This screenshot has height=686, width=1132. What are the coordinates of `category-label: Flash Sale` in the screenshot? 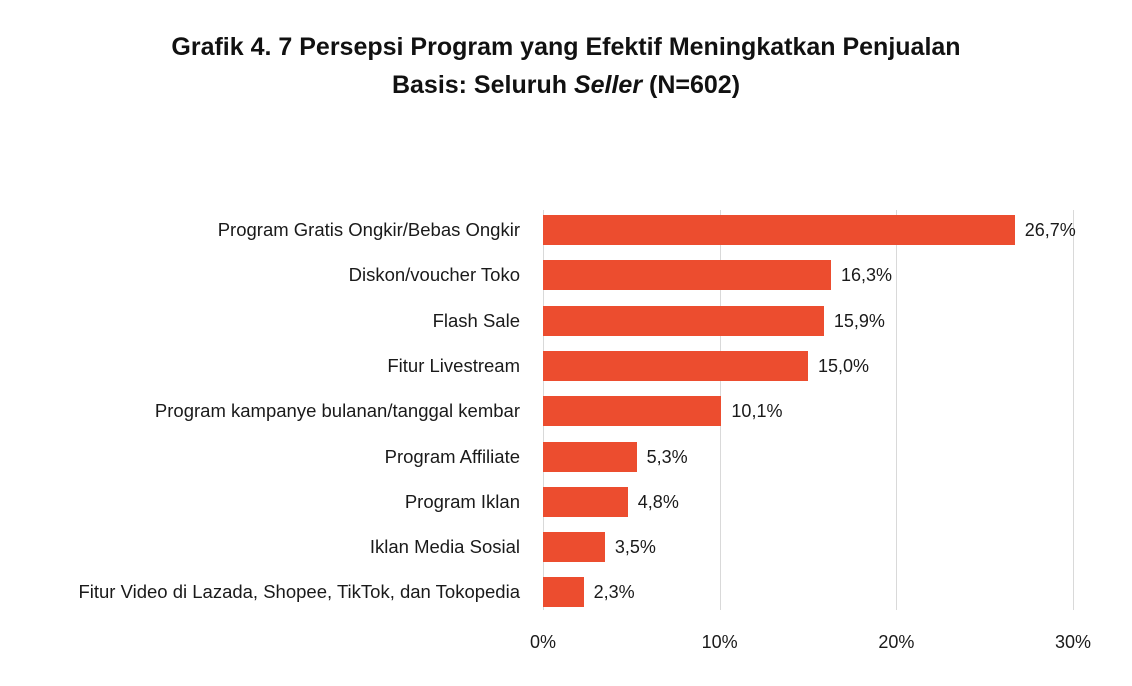 It's located at (476, 320).